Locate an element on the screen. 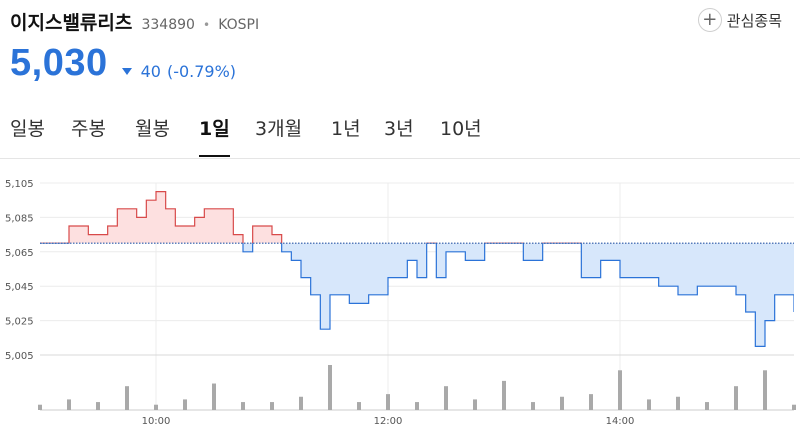 Image resolution: width=800 pixels, height=428 pixels. price-line-up is located at coordinates (311, 217).